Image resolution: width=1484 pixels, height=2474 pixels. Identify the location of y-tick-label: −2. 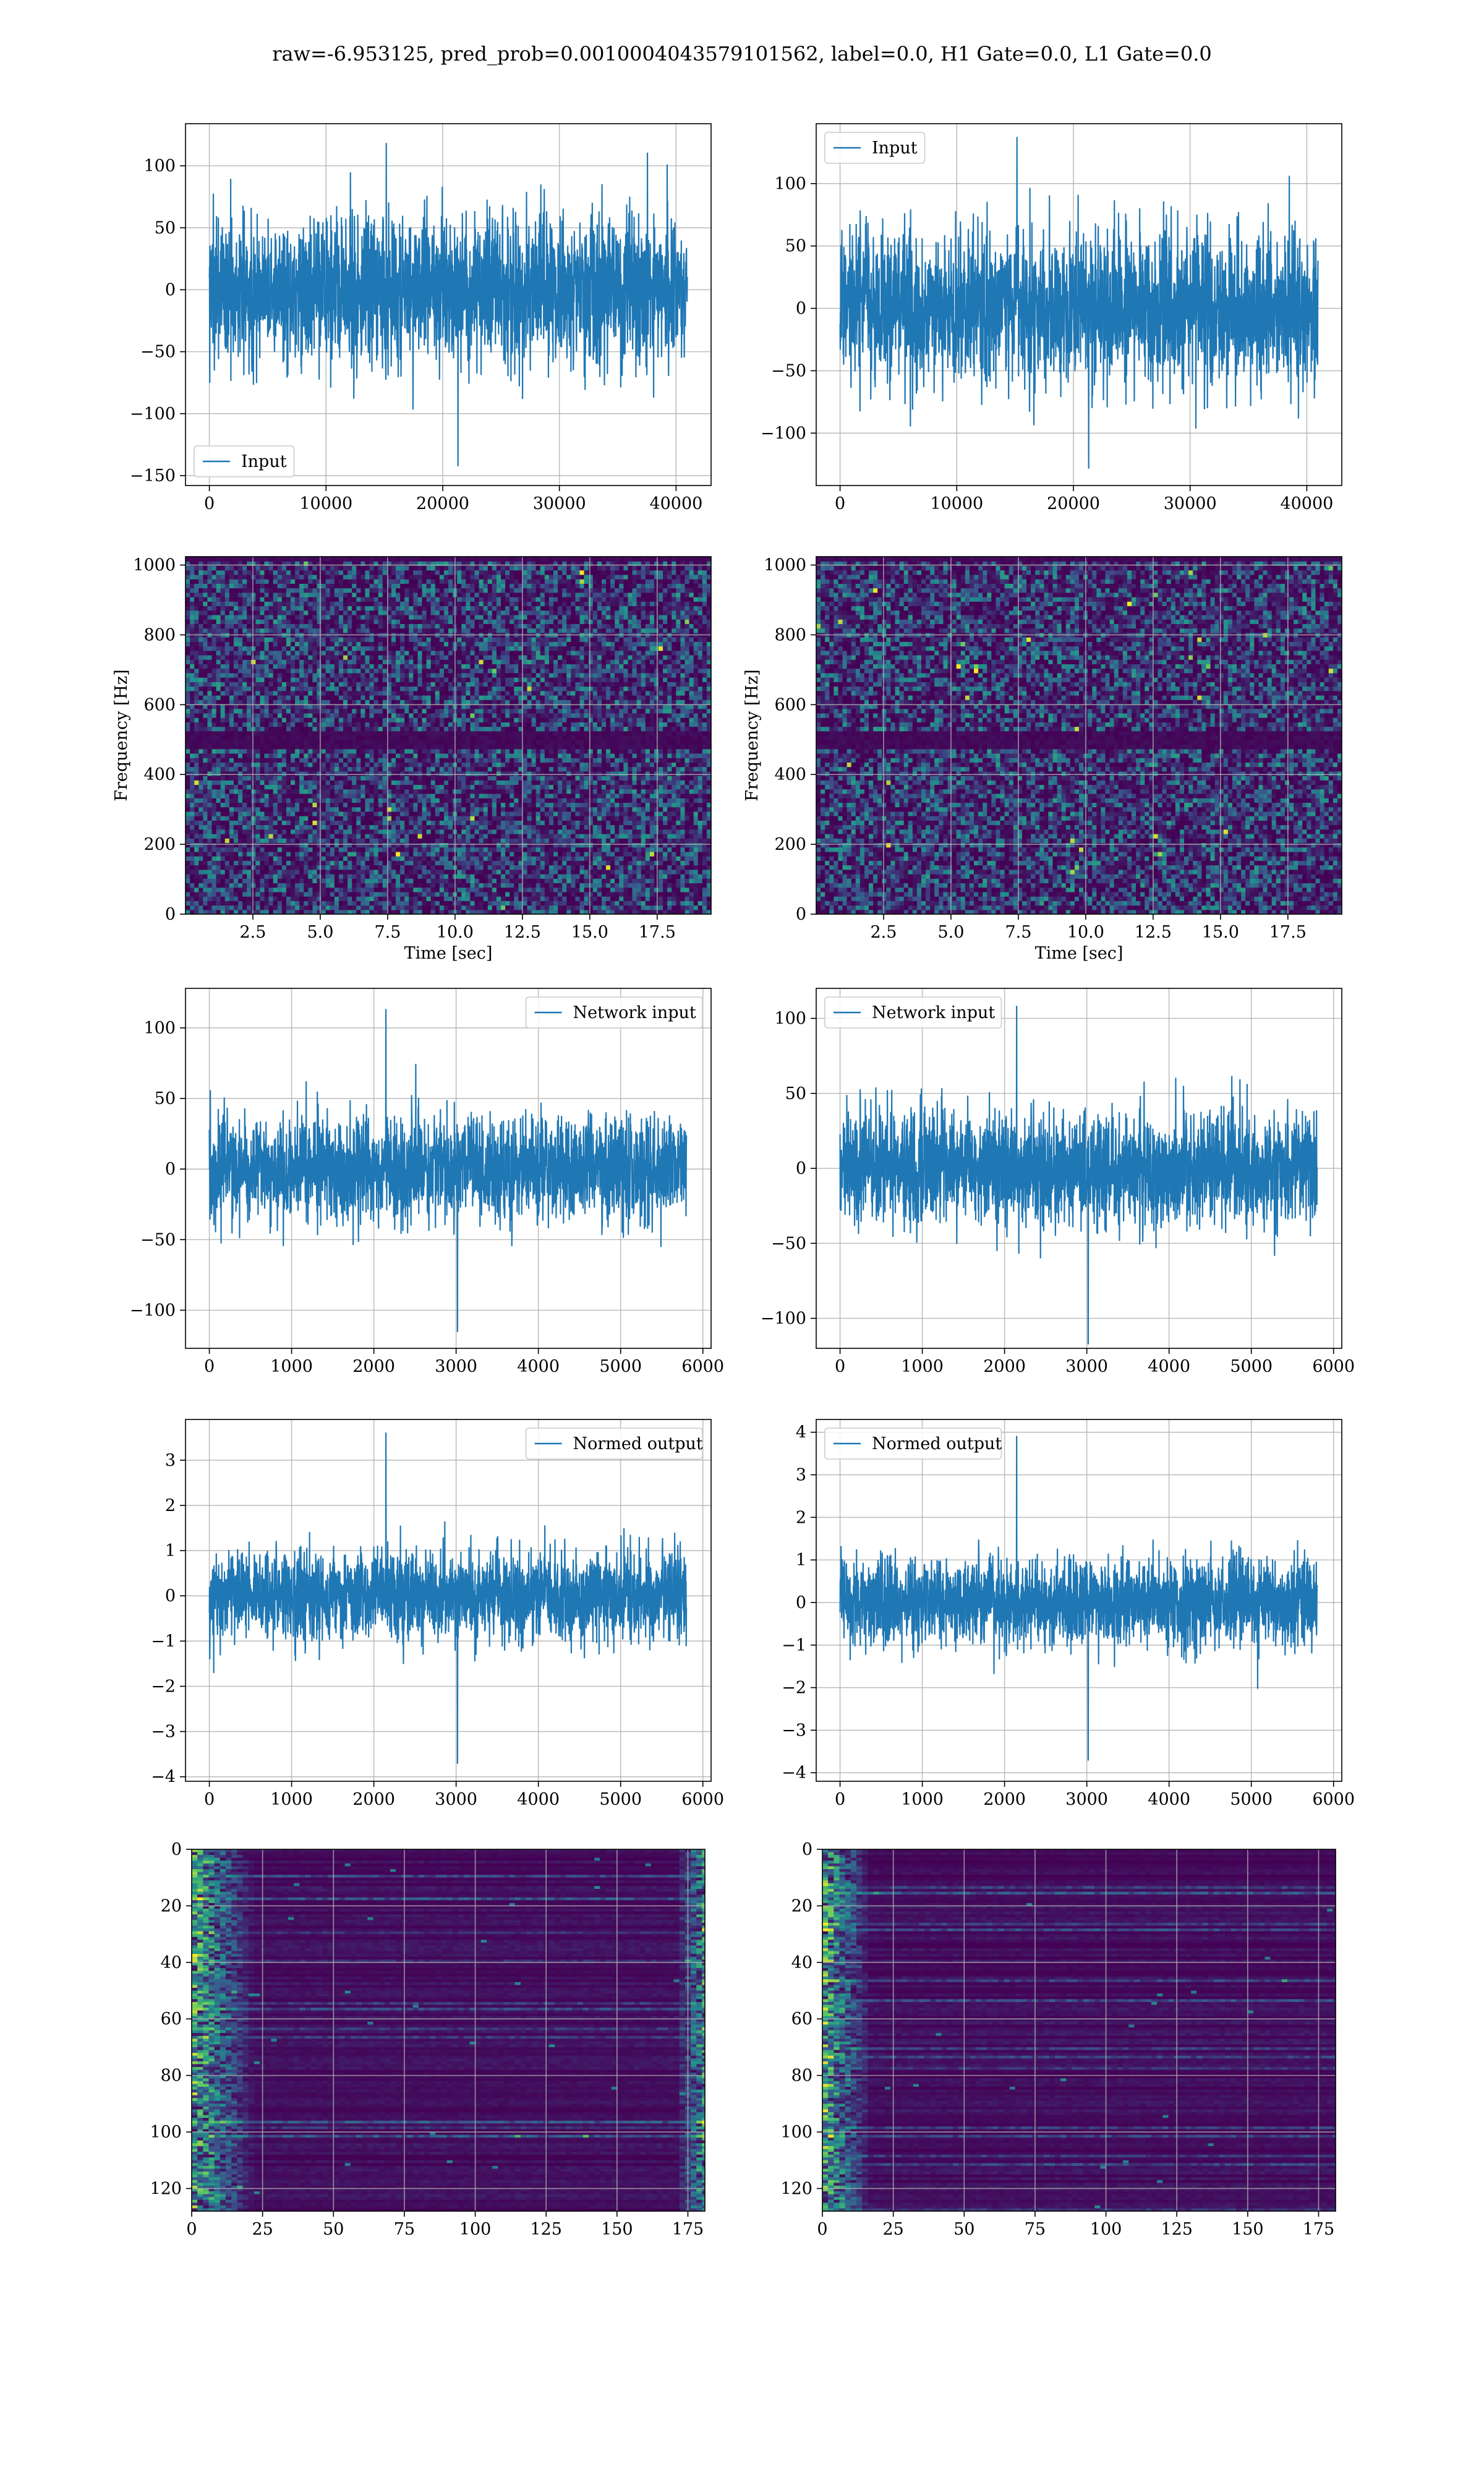
(163, 1686).